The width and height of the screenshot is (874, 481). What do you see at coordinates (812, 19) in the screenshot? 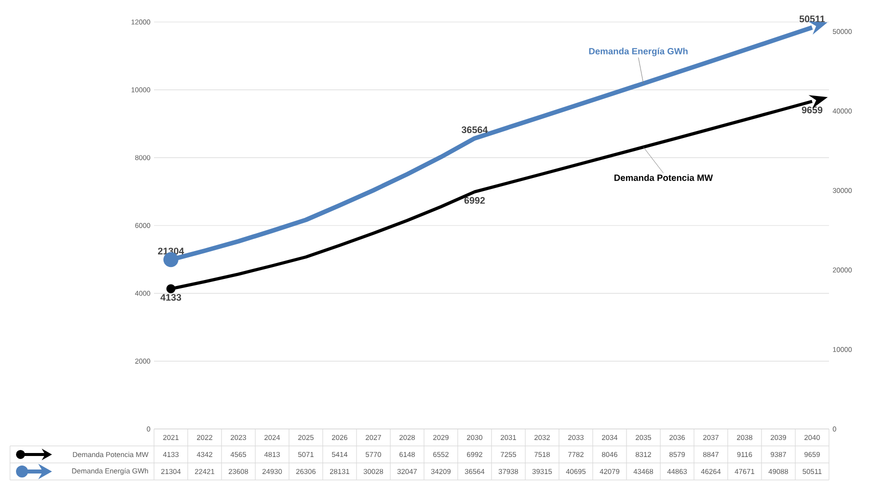
I see `annotation: 50511` at bounding box center [812, 19].